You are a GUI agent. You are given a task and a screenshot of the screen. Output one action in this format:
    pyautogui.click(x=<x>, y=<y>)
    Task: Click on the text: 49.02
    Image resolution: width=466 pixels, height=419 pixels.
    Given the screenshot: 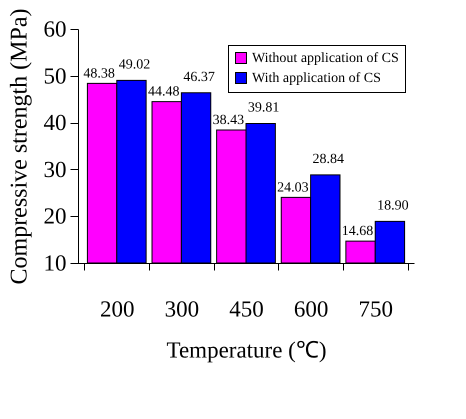 What is the action you would take?
    pyautogui.click(x=134, y=64)
    